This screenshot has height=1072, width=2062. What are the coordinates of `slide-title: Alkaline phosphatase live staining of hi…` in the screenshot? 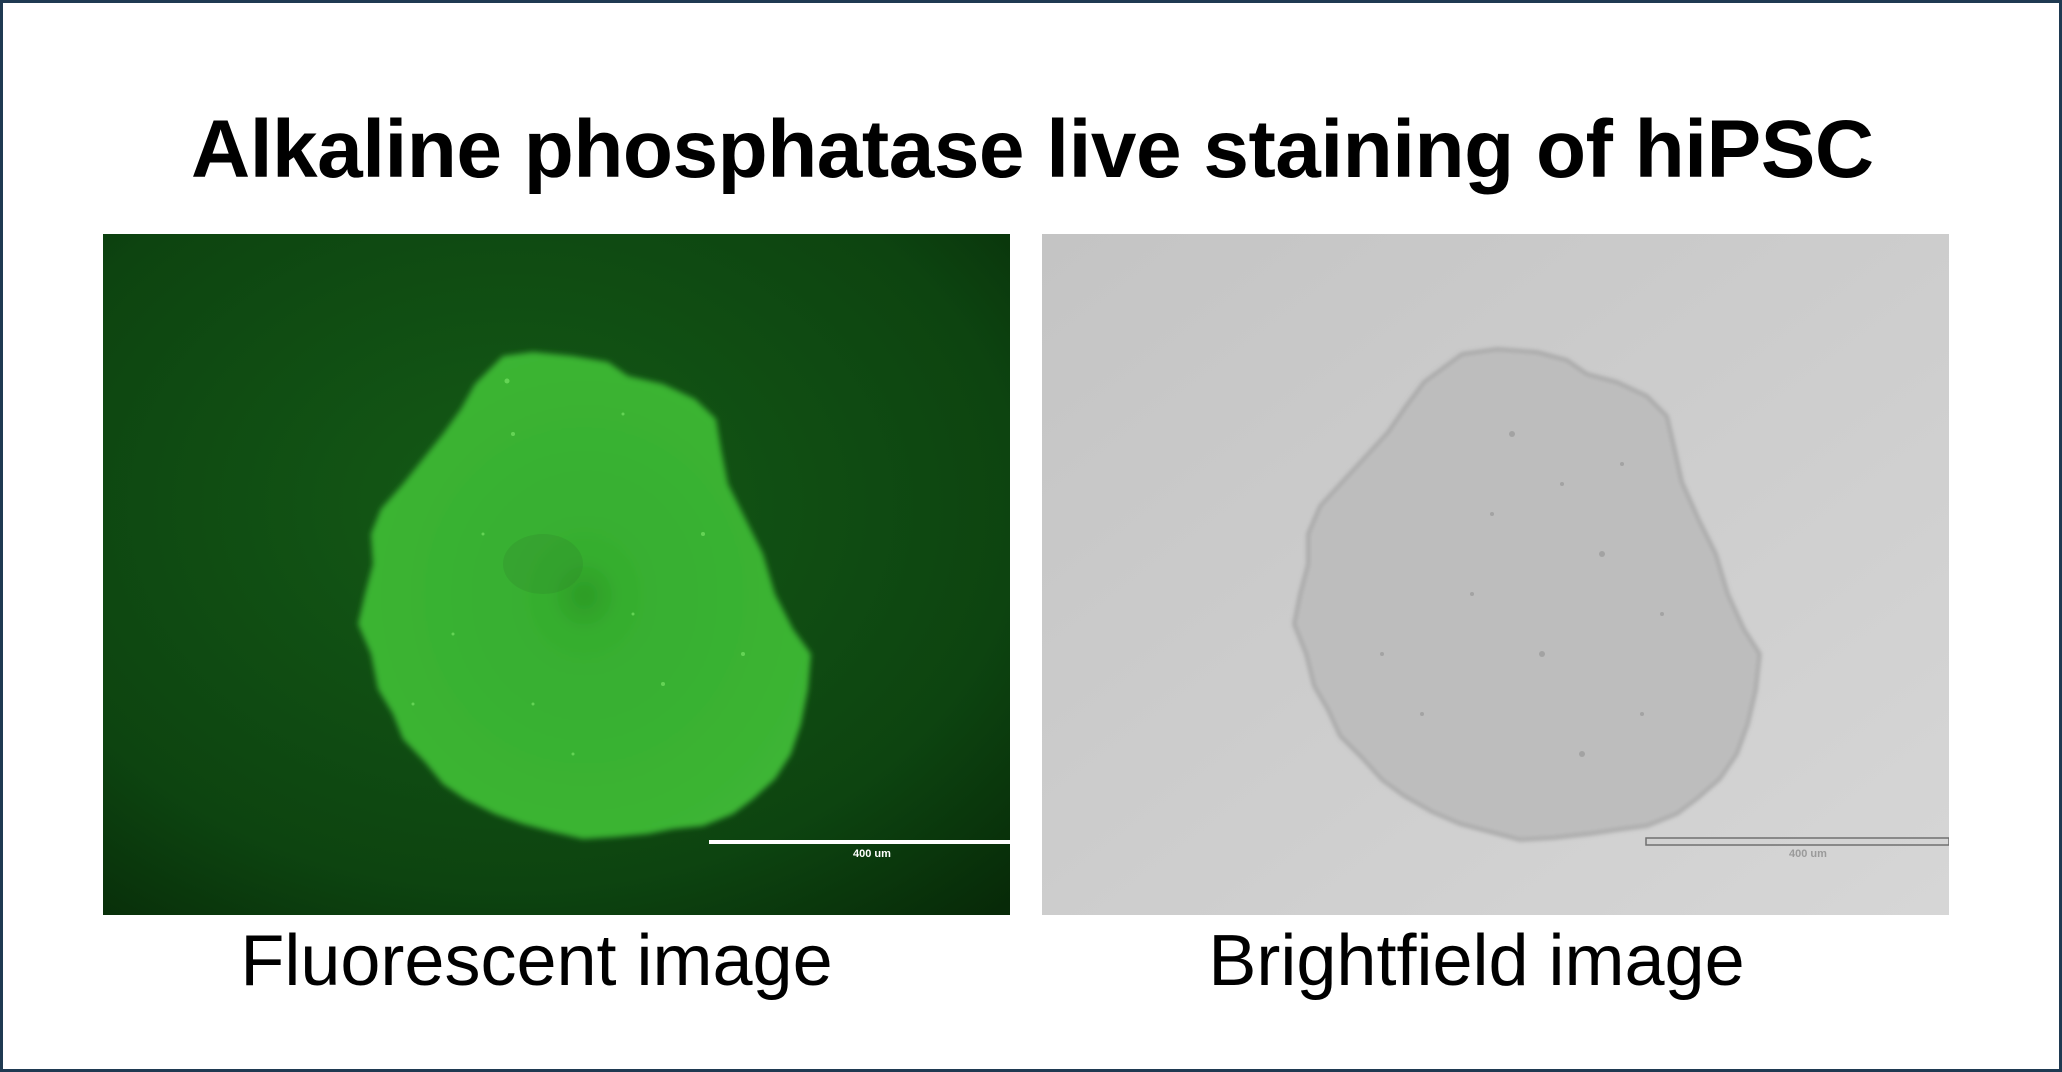 It's located at (1032, 149).